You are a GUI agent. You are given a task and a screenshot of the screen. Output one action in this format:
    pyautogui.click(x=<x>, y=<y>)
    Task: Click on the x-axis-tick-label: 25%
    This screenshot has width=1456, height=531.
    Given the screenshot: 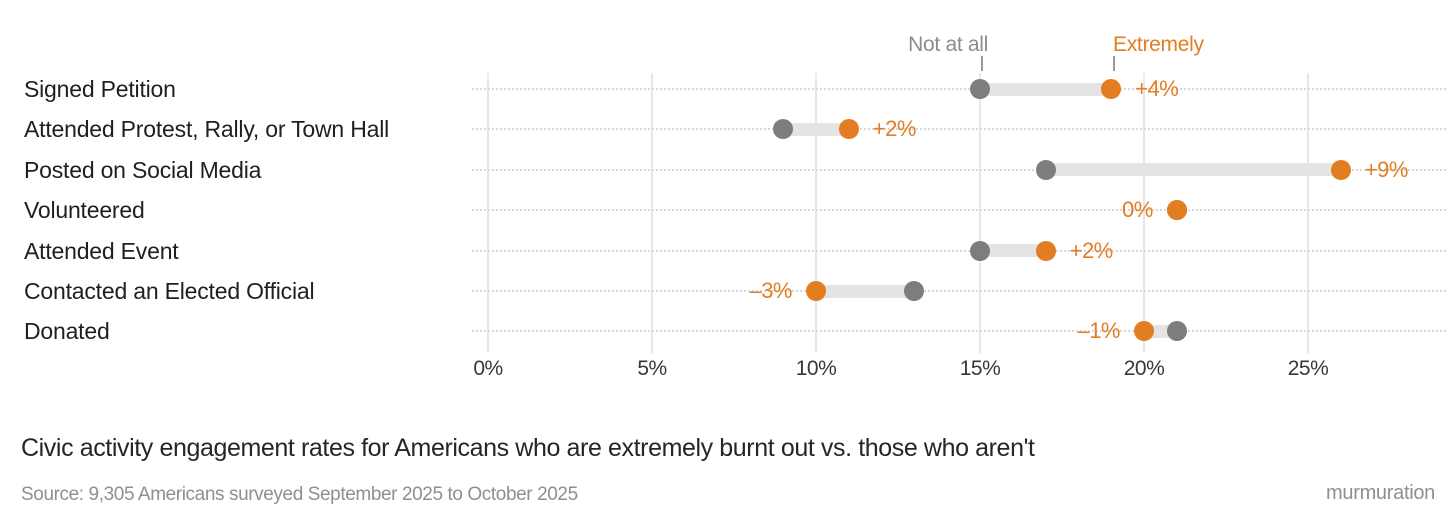 What is the action you would take?
    pyautogui.click(x=1308, y=368)
    